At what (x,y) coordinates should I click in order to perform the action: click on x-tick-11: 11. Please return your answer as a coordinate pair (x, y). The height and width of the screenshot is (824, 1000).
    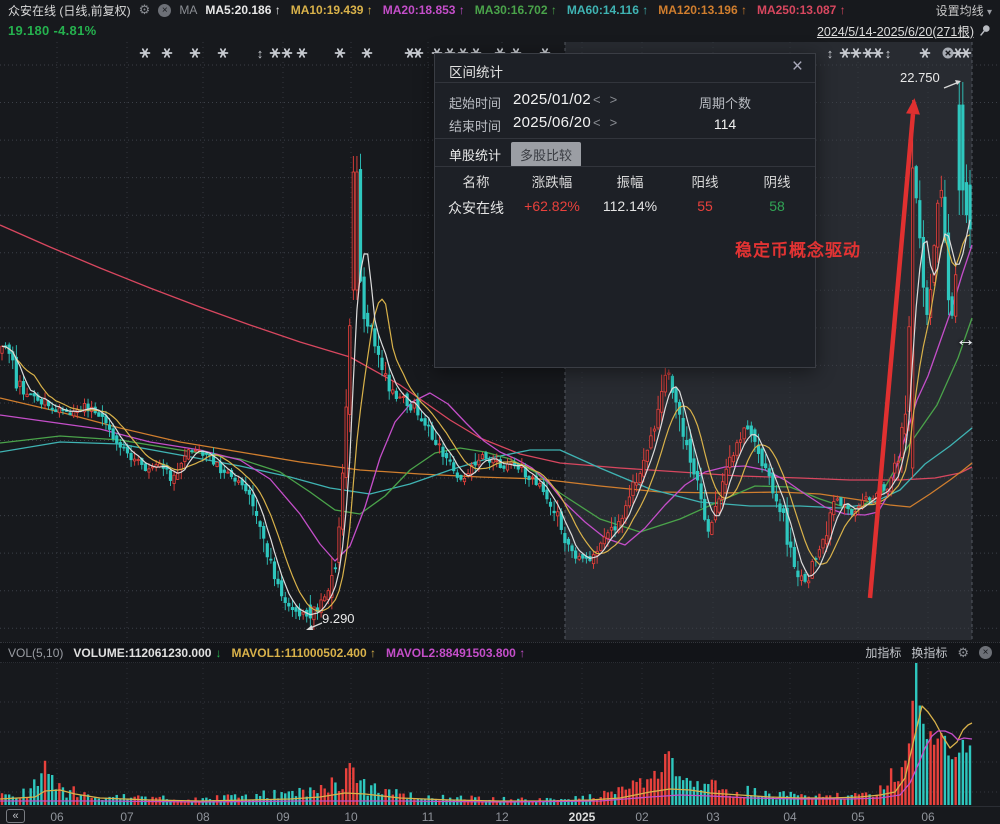
    Looking at the image, I should click on (428, 817).